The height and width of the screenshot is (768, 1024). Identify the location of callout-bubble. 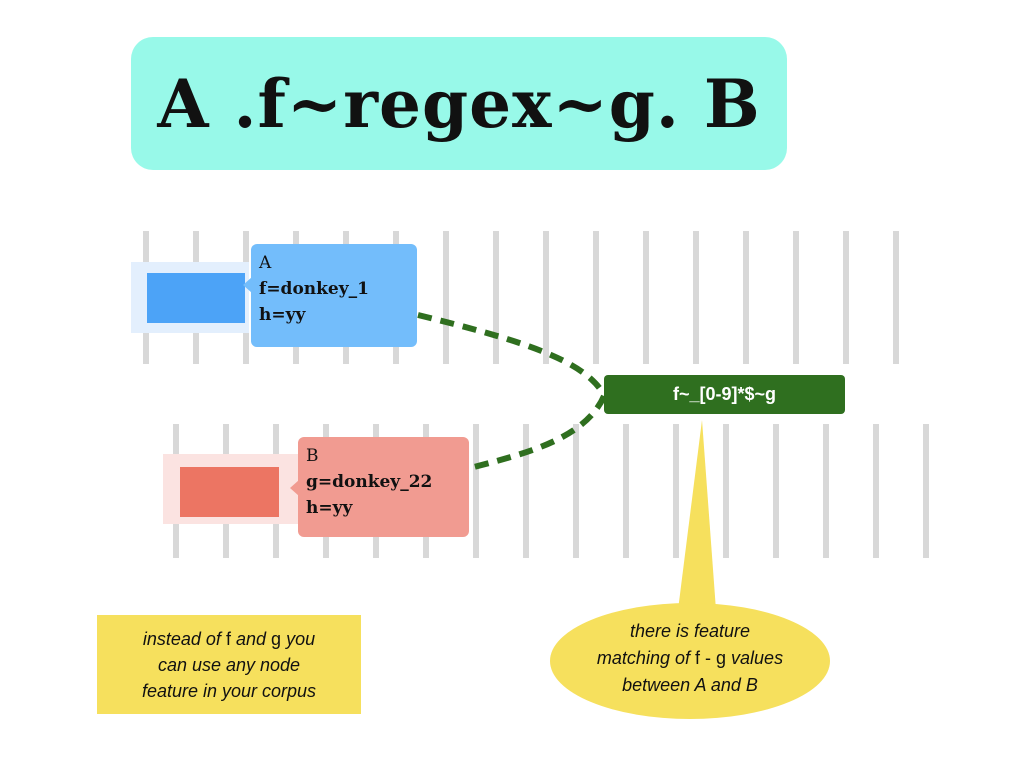
(690, 661).